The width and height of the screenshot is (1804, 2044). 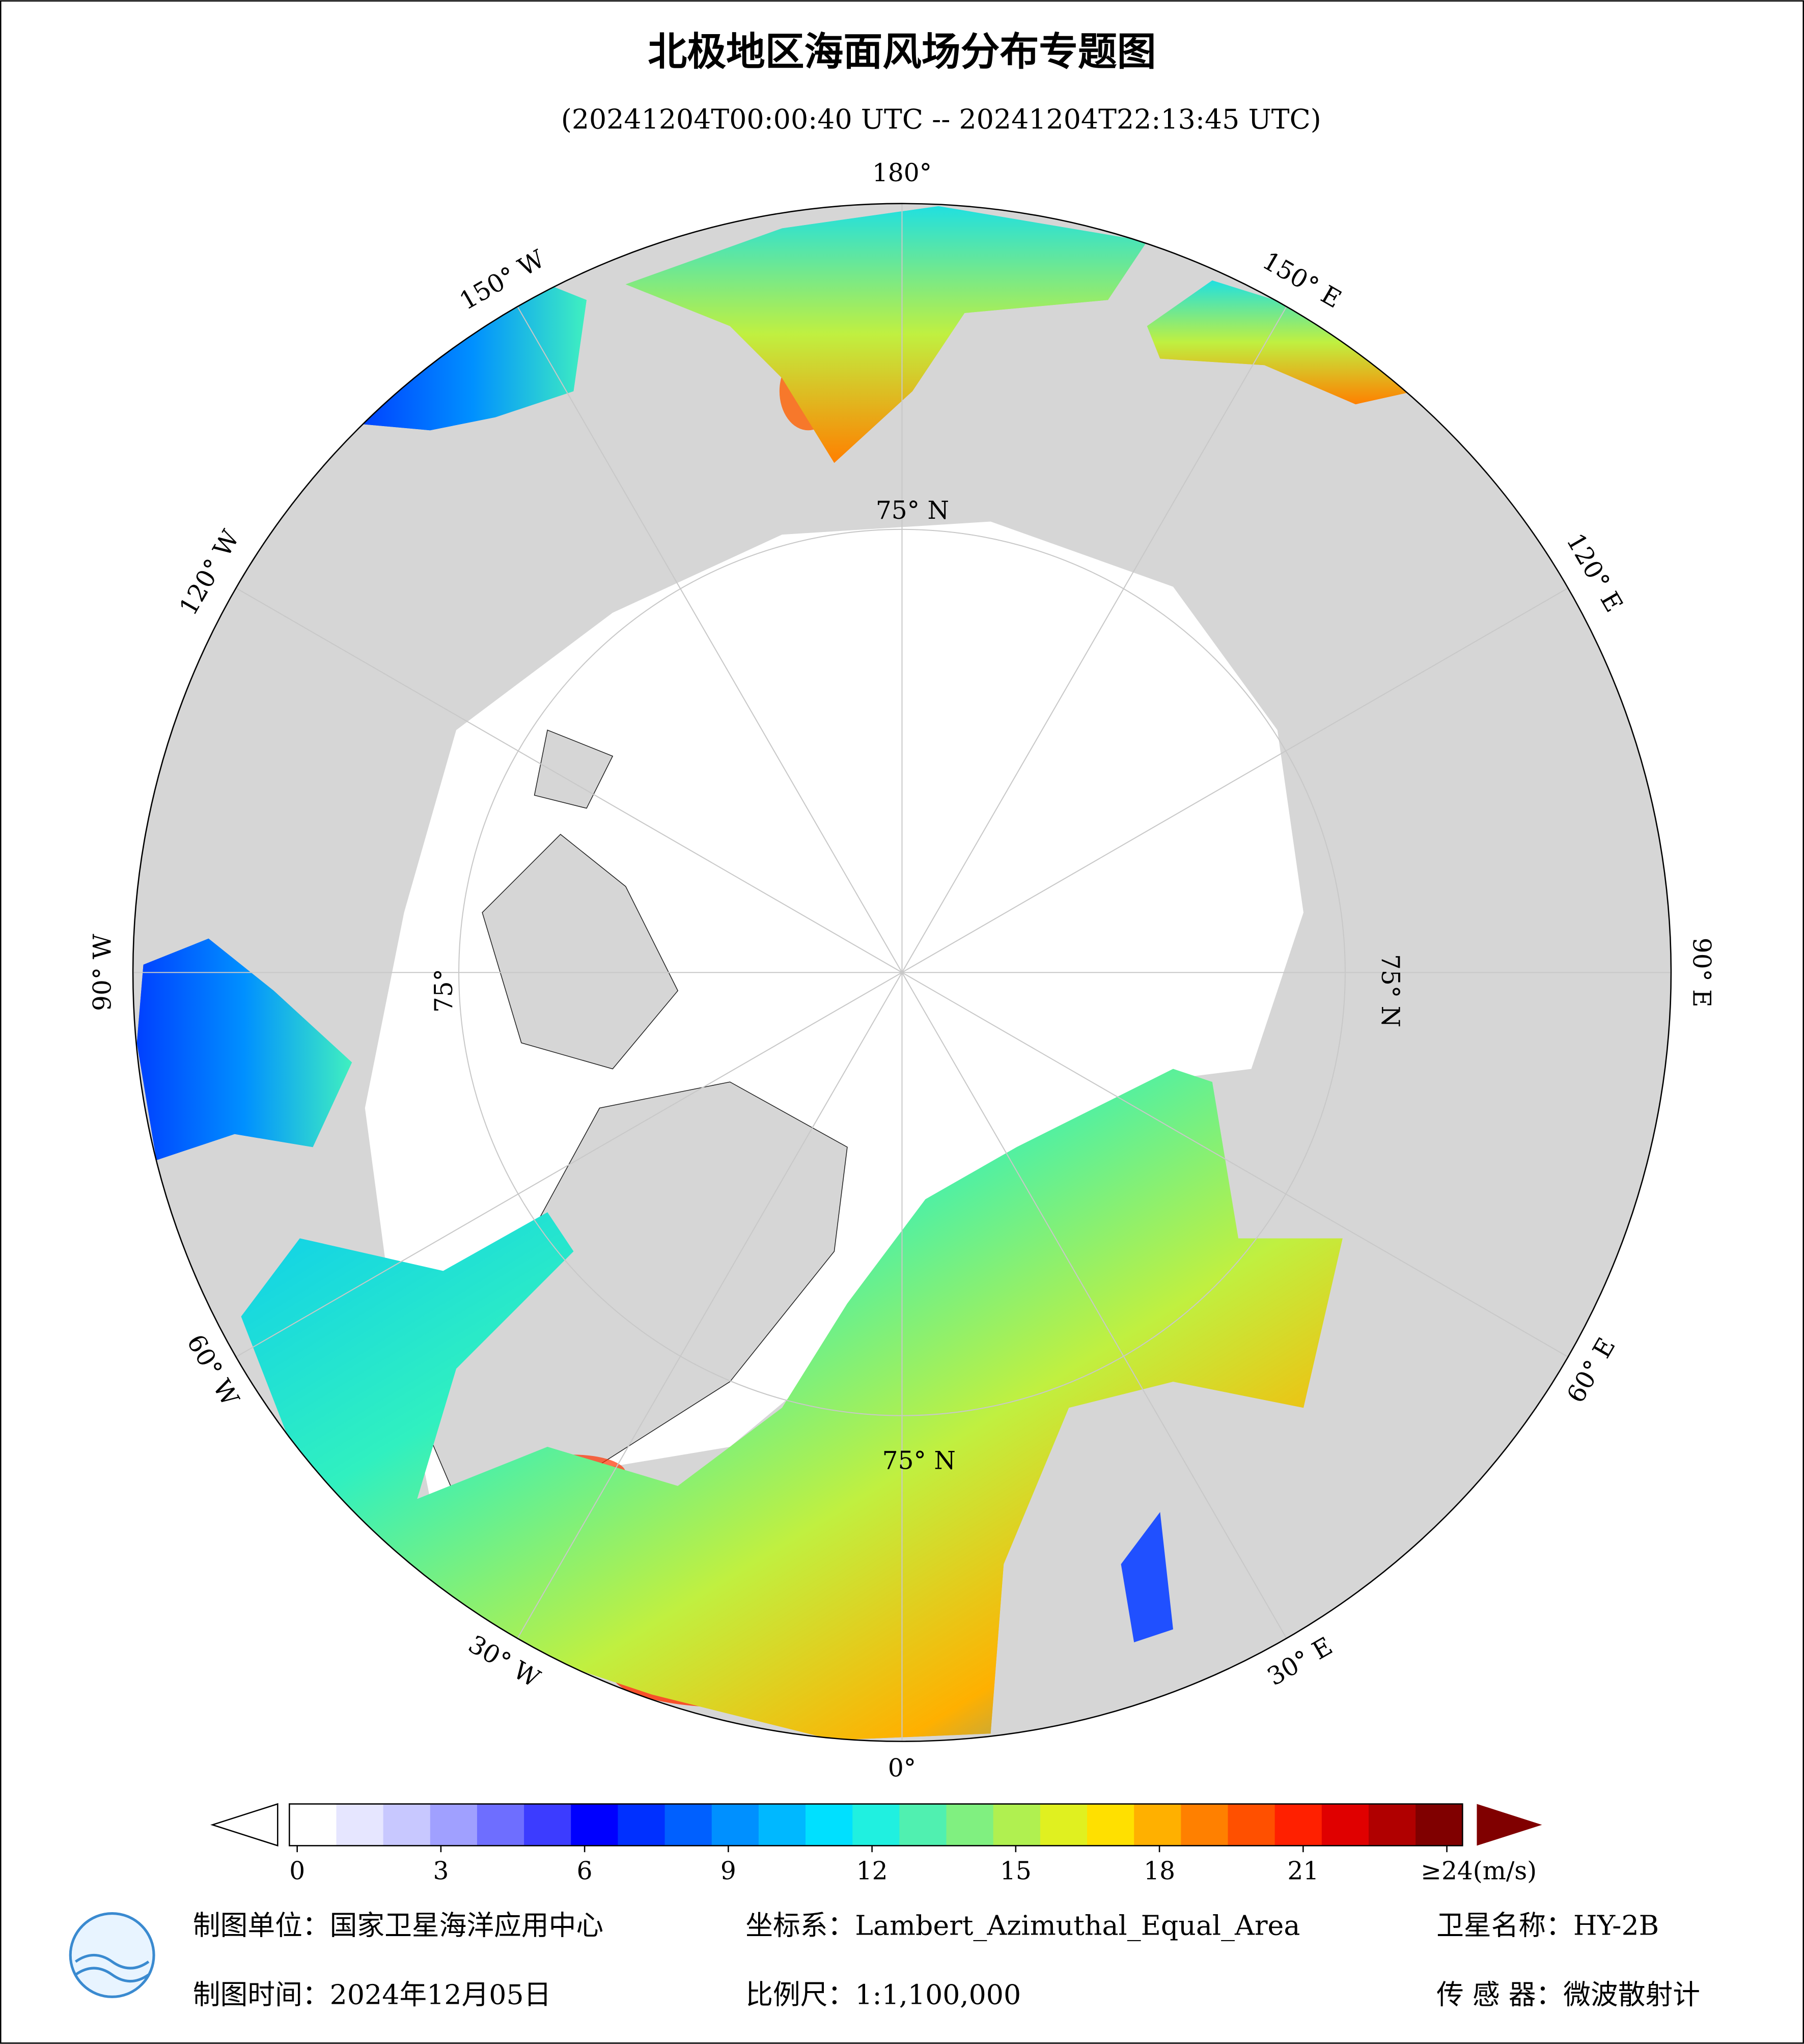 What do you see at coordinates (1505, 1871) in the screenshot?
I see `colorbar-unit: (m/s)` at bounding box center [1505, 1871].